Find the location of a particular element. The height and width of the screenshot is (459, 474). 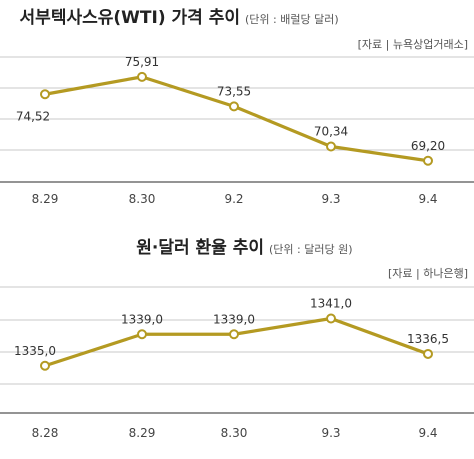

wti-x-tick-label-0: 8.29 is located at coordinates (45, 199).